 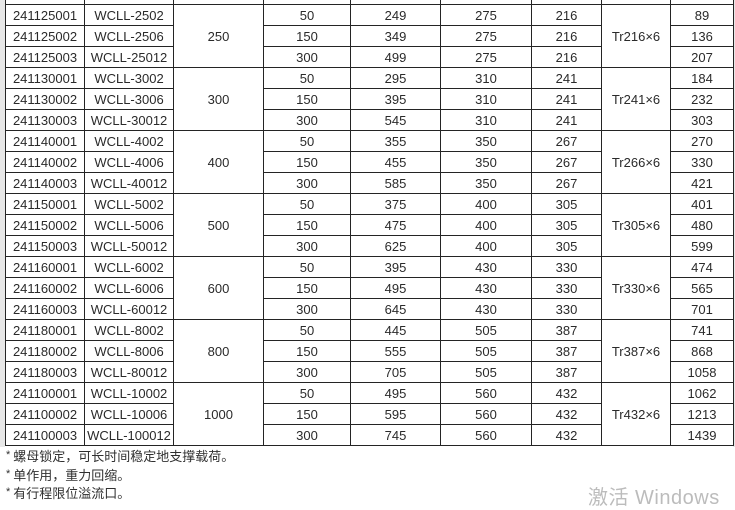 I want to click on footnotes: * 螺母锁定，可长时间稳定地支撑载荷。 * 单作用，重力回缩。 * 有行程限位溢流口。, so click(x=120, y=474).